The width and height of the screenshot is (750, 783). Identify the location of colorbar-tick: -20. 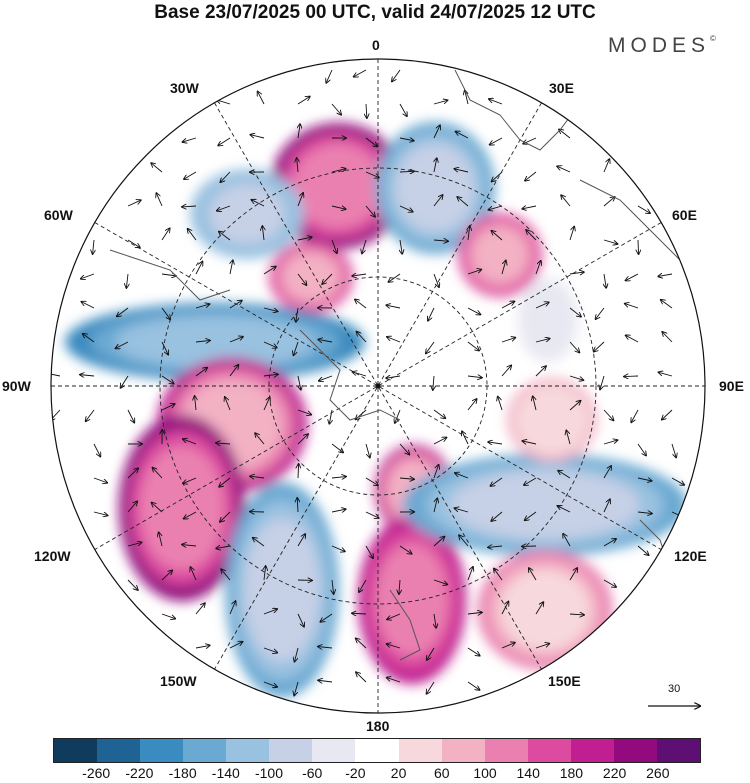
(355, 773).